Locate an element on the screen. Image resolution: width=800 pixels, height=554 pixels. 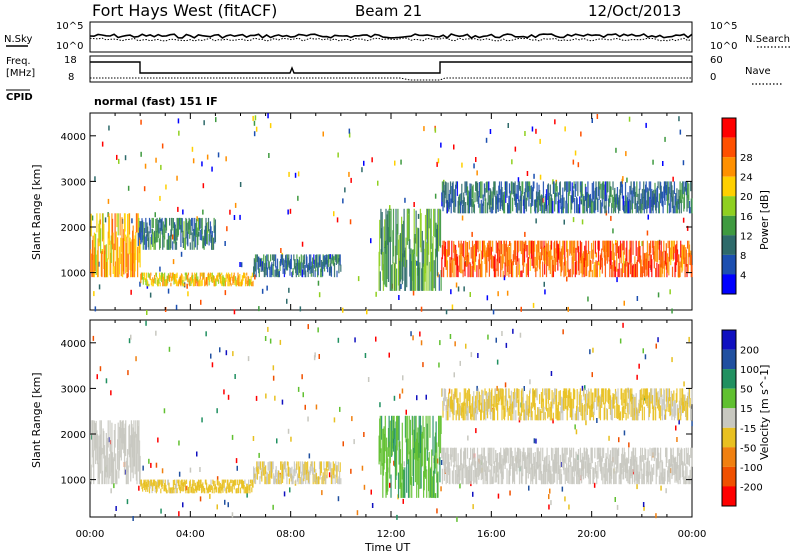
nsearch-trace is located at coordinates (391, 39).